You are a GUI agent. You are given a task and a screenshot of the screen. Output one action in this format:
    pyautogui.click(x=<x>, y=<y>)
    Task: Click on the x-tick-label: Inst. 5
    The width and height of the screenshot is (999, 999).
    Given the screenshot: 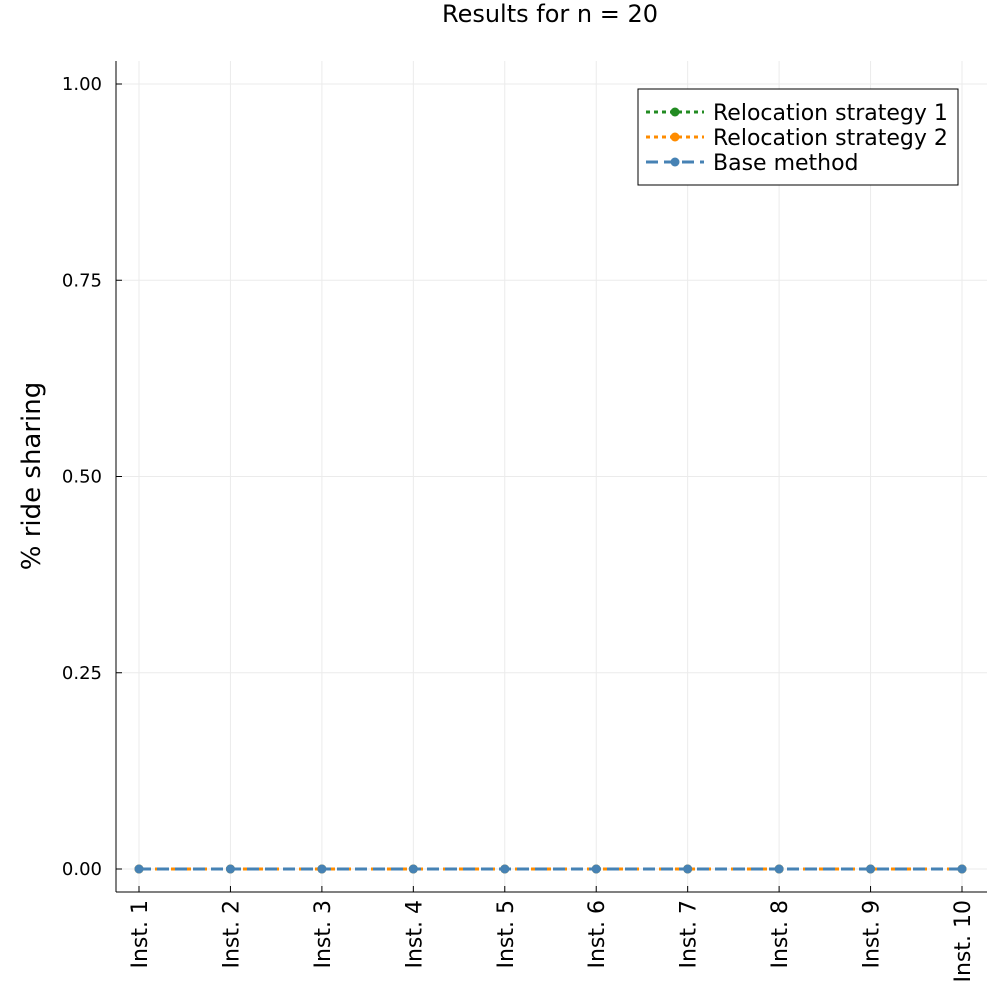 What is the action you would take?
    pyautogui.click(x=506, y=934)
    